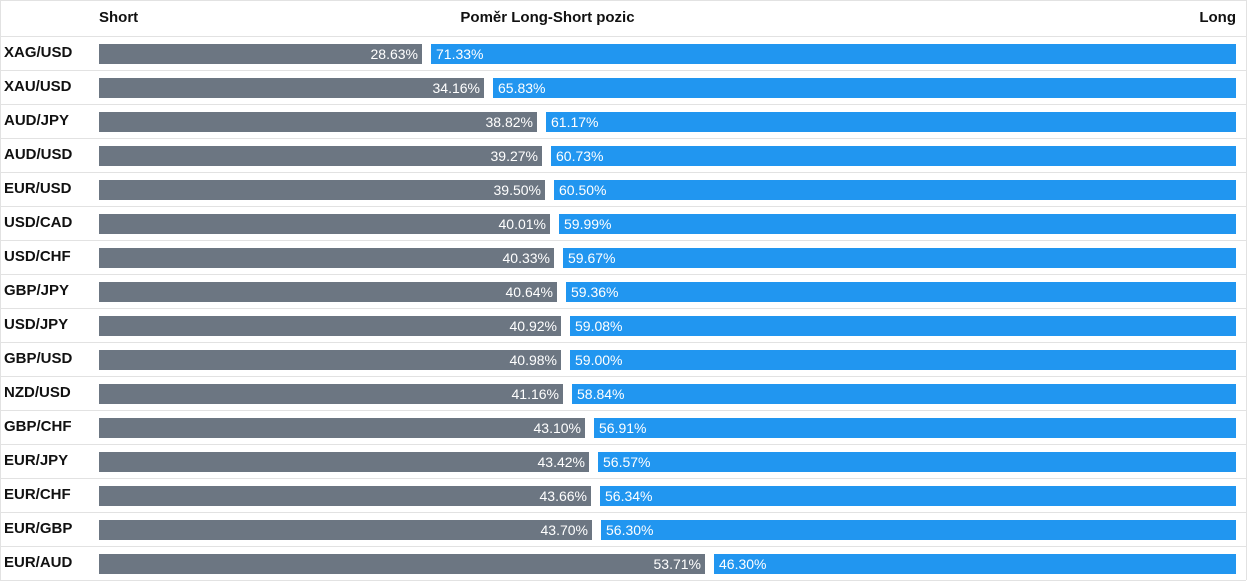 This screenshot has height=582, width=1248. Describe the element at coordinates (402, 564) in the screenshot. I see `short-bar: 53.71%` at that location.